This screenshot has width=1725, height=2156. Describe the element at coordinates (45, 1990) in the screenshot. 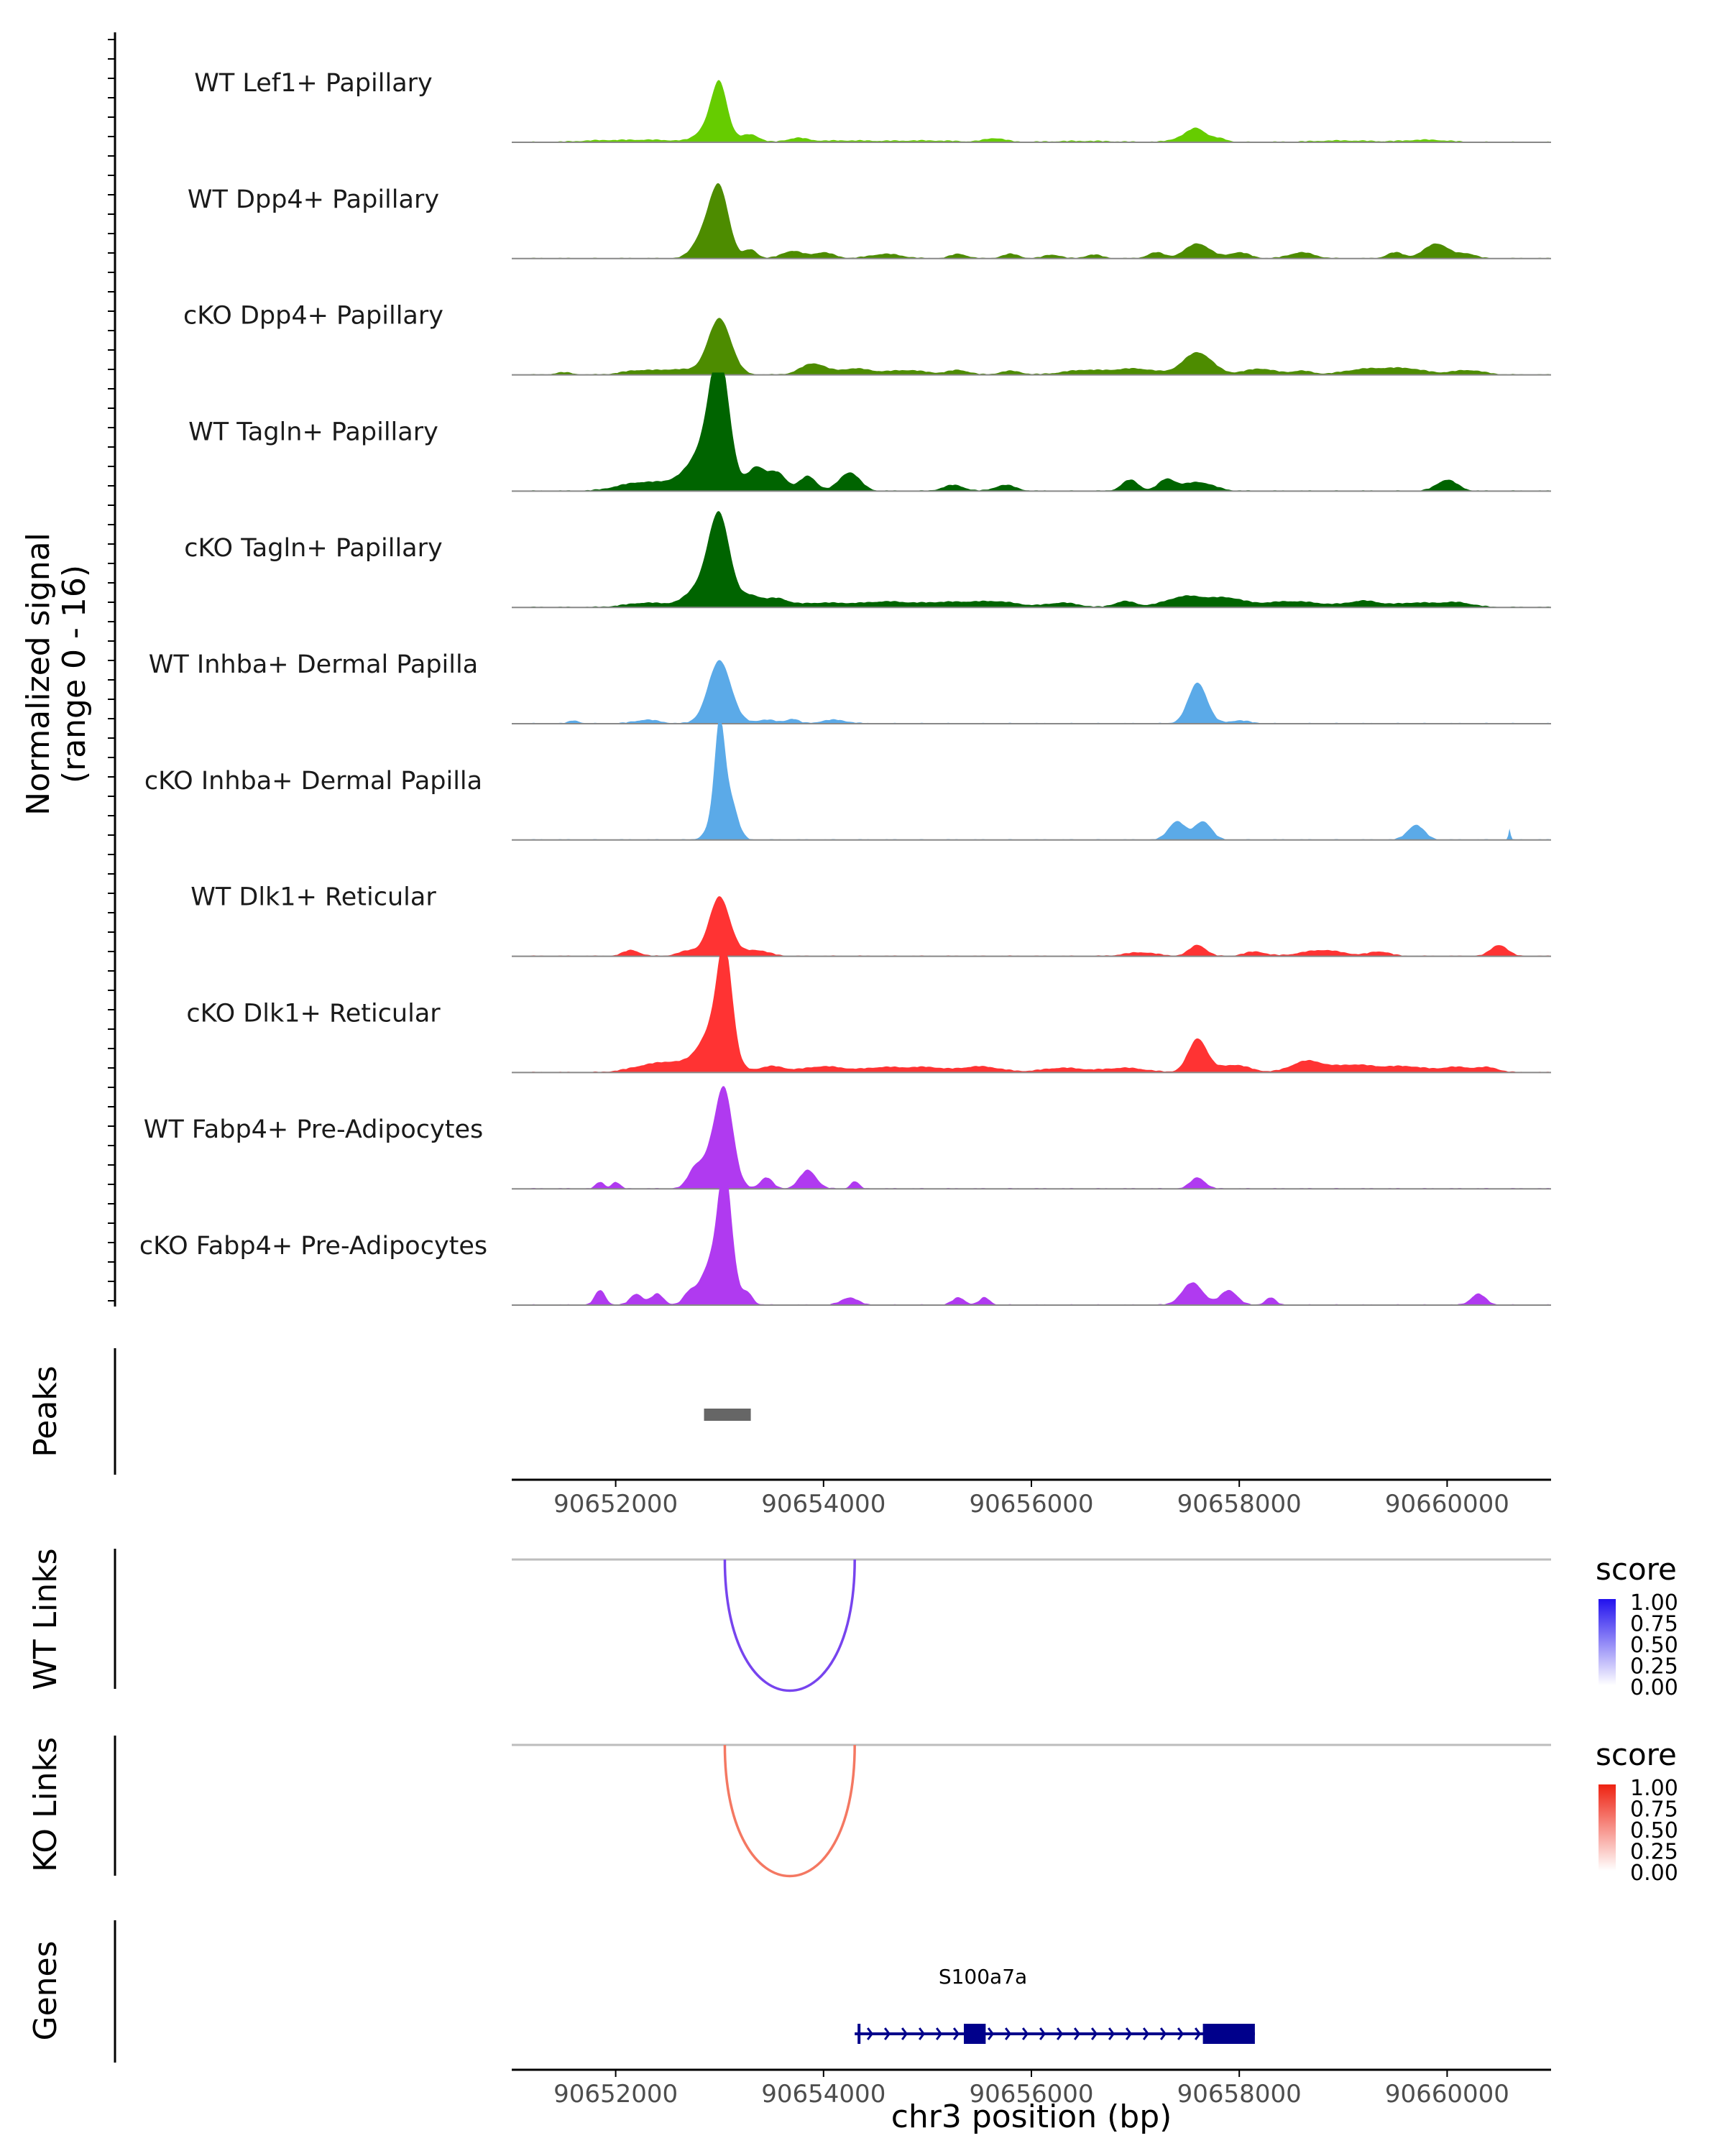

I see `genes-track-label: Genes` at that location.